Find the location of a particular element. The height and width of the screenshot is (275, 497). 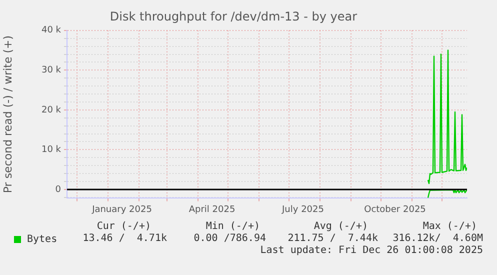

y-tick-label: 10 k is located at coordinates (51, 150).